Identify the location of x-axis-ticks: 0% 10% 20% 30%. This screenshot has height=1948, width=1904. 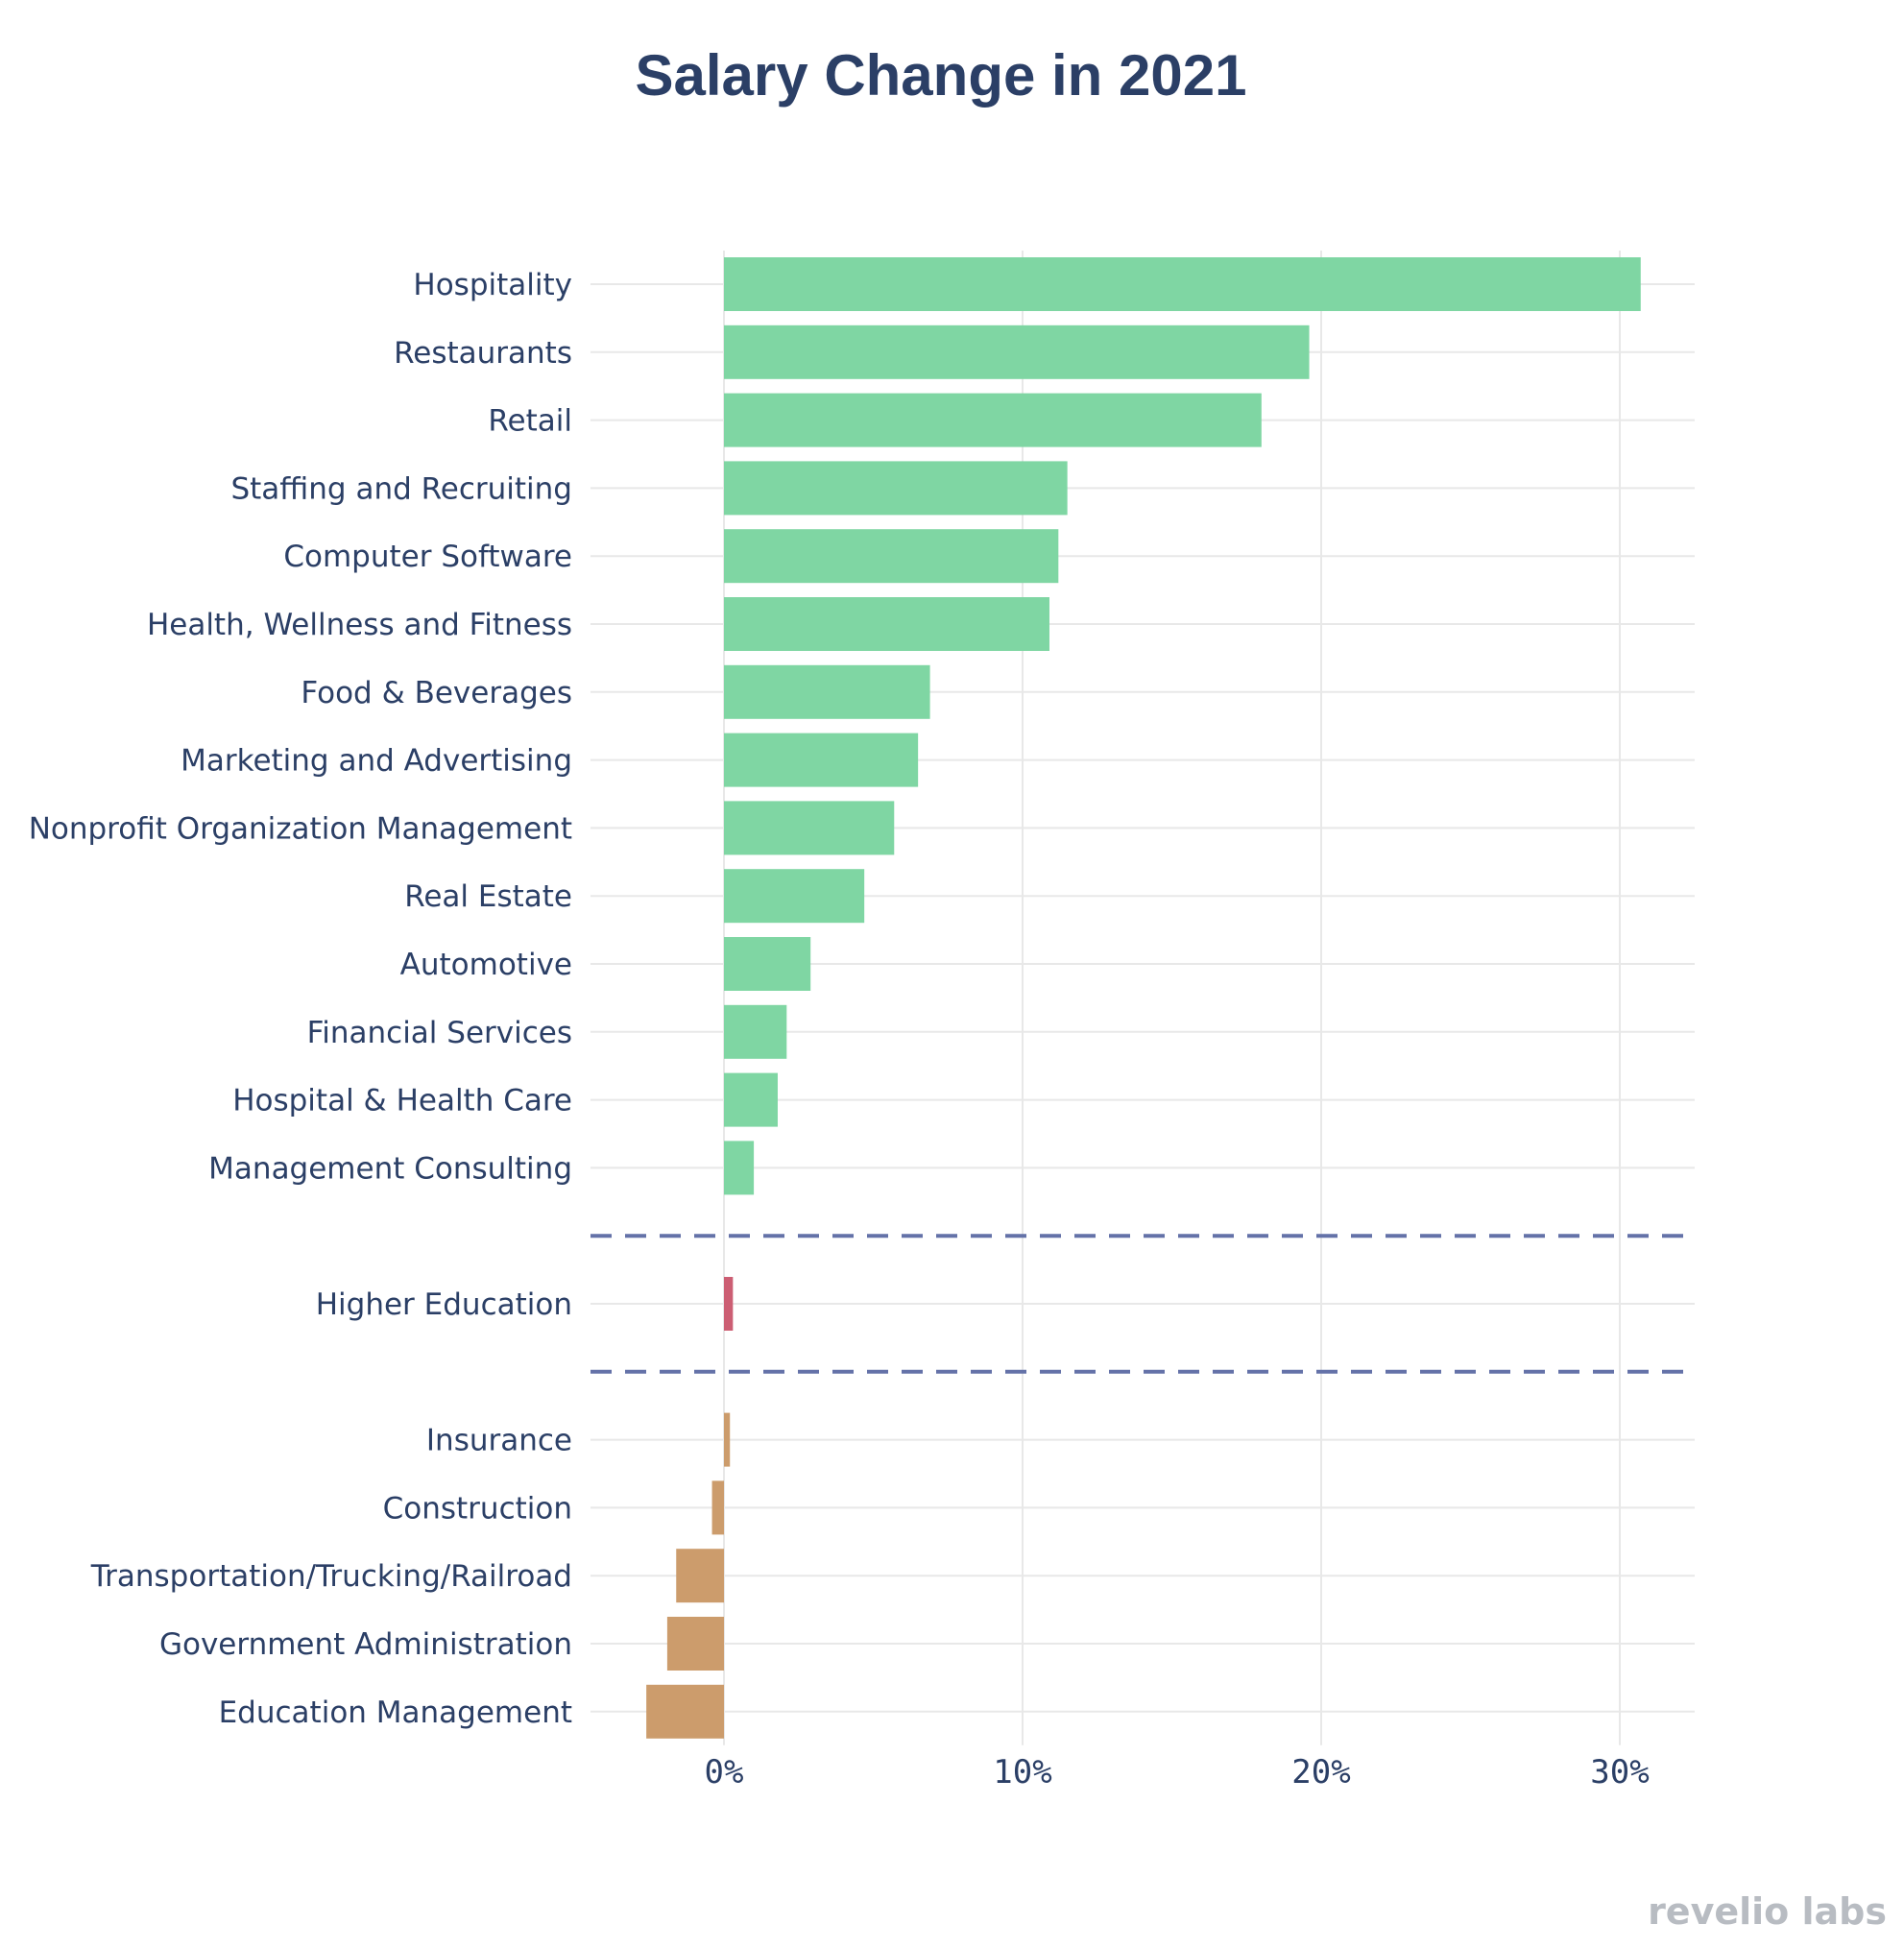
(1178, 1772).